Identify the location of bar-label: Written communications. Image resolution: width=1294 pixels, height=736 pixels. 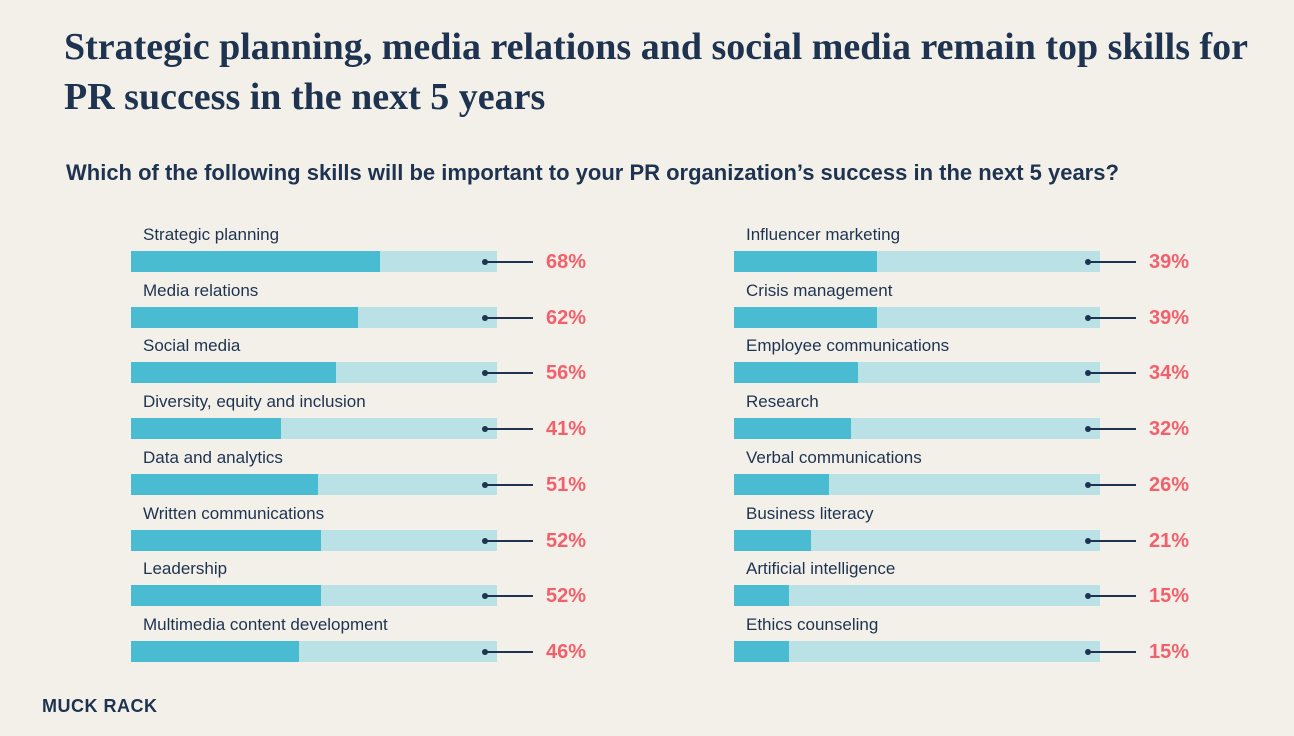
(234, 513).